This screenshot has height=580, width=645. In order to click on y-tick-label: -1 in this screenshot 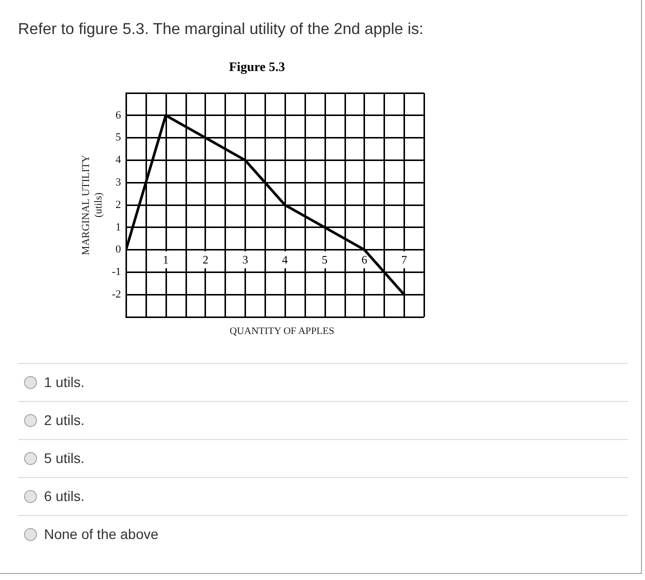, I will do `click(116, 272)`.